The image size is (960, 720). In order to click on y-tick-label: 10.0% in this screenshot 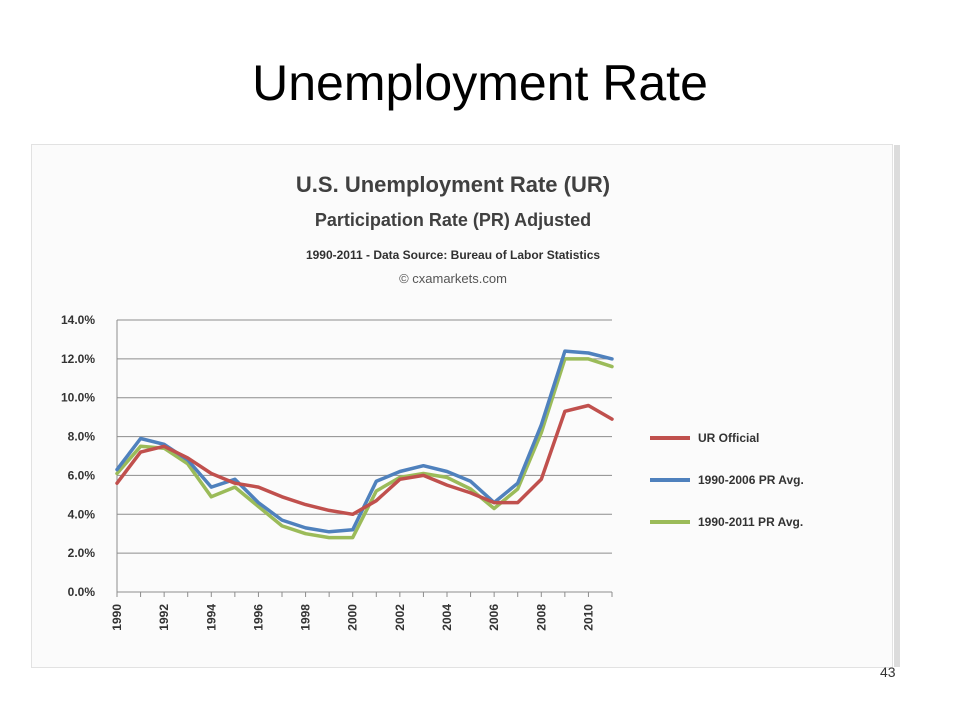, I will do `click(78, 398)`.